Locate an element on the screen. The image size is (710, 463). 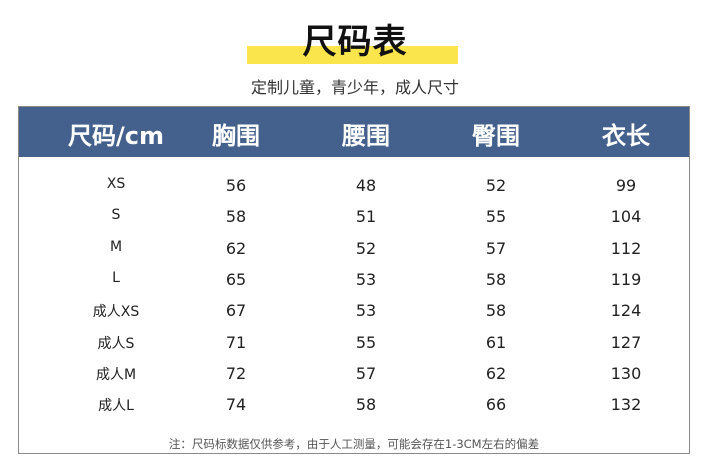
cell-hip: 55 is located at coordinates (496, 217).